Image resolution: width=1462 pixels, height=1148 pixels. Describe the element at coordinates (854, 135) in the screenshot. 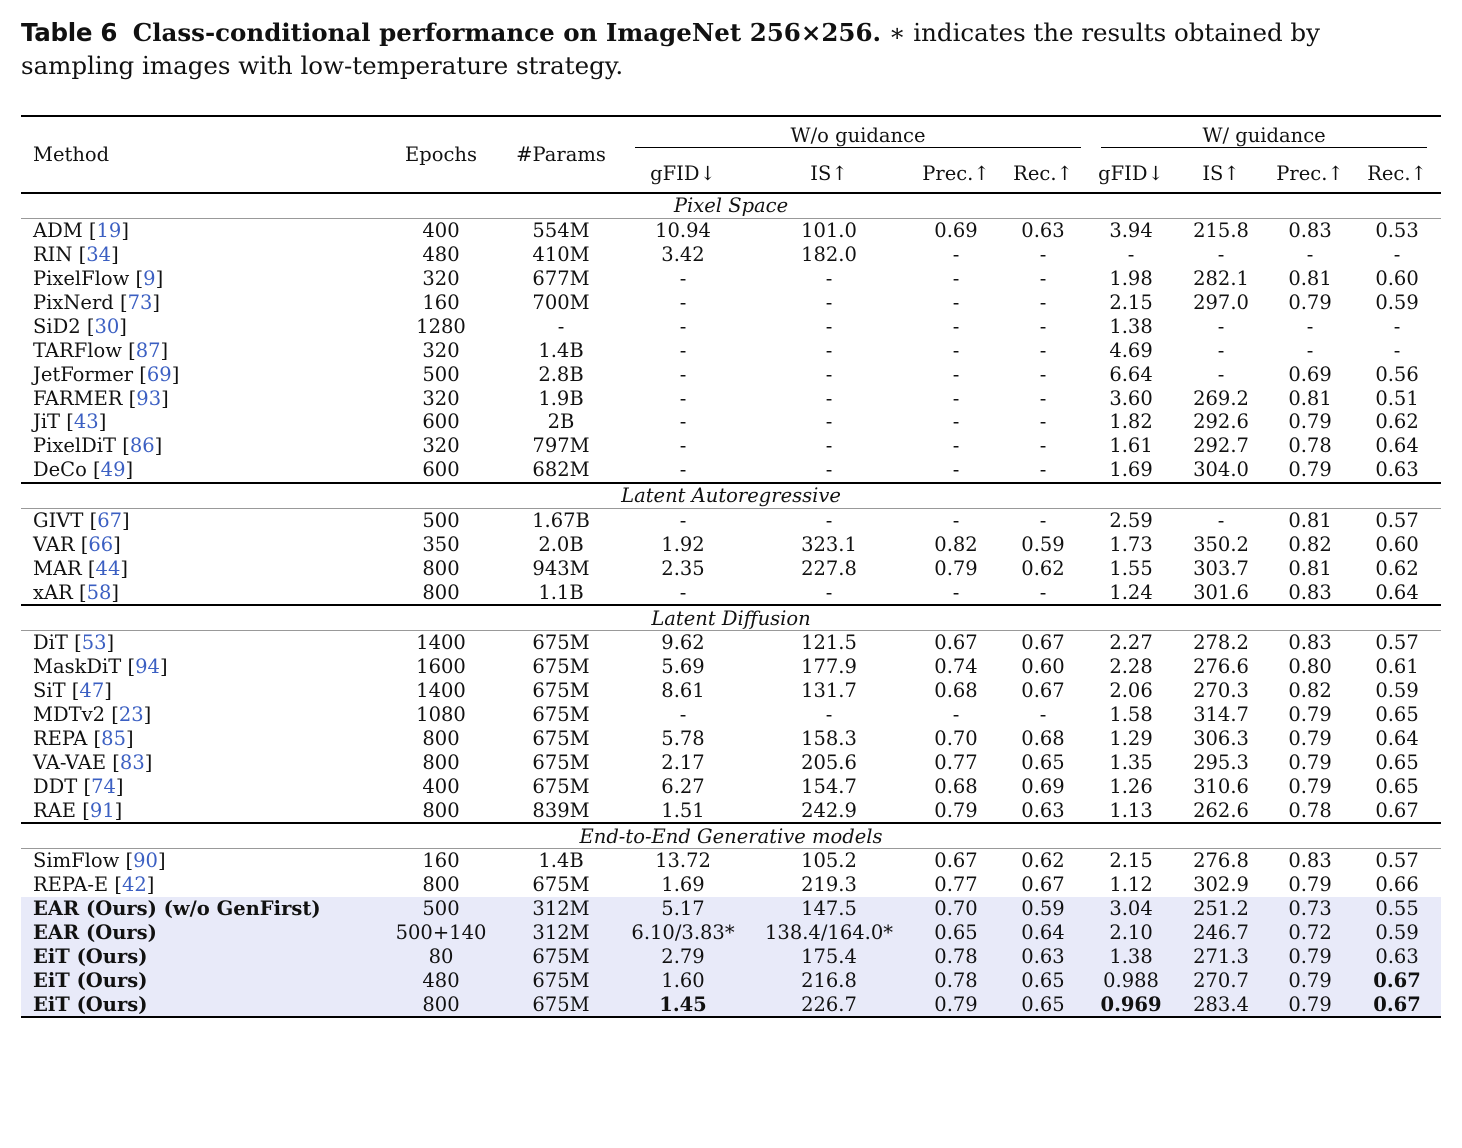

I see `header-wo-guidance: W/o guidance` at that location.